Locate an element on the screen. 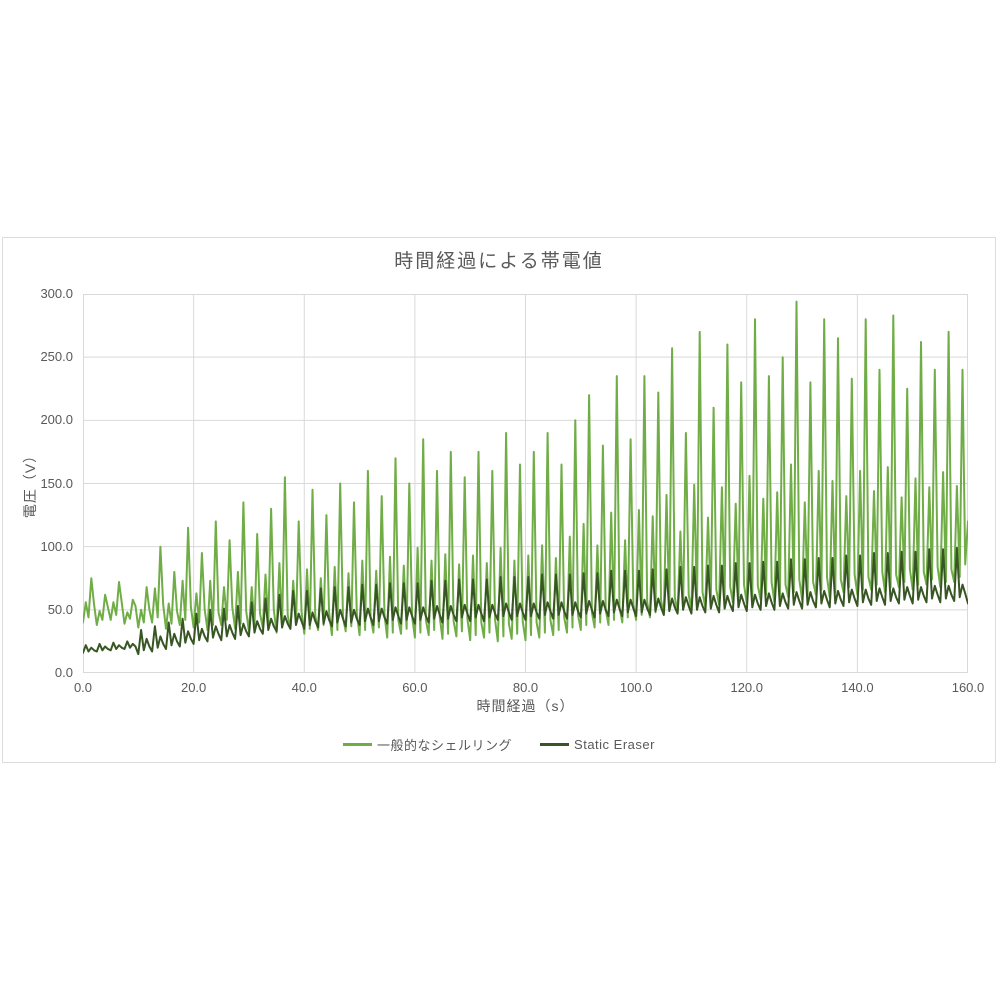 Image resolution: width=1000 pixels, height=1000 pixels. legend-label-series-1: 一般的なシェルリング is located at coordinates (445, 745).